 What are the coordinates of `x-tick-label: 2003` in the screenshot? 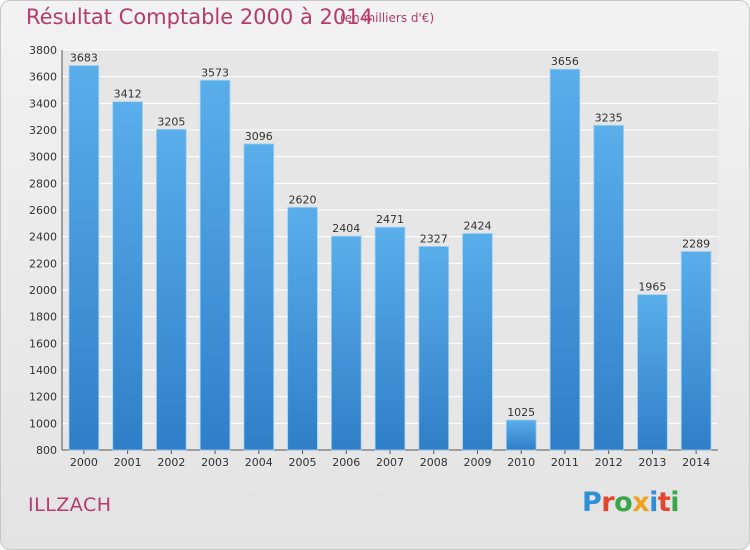 It's located at (215, 462).